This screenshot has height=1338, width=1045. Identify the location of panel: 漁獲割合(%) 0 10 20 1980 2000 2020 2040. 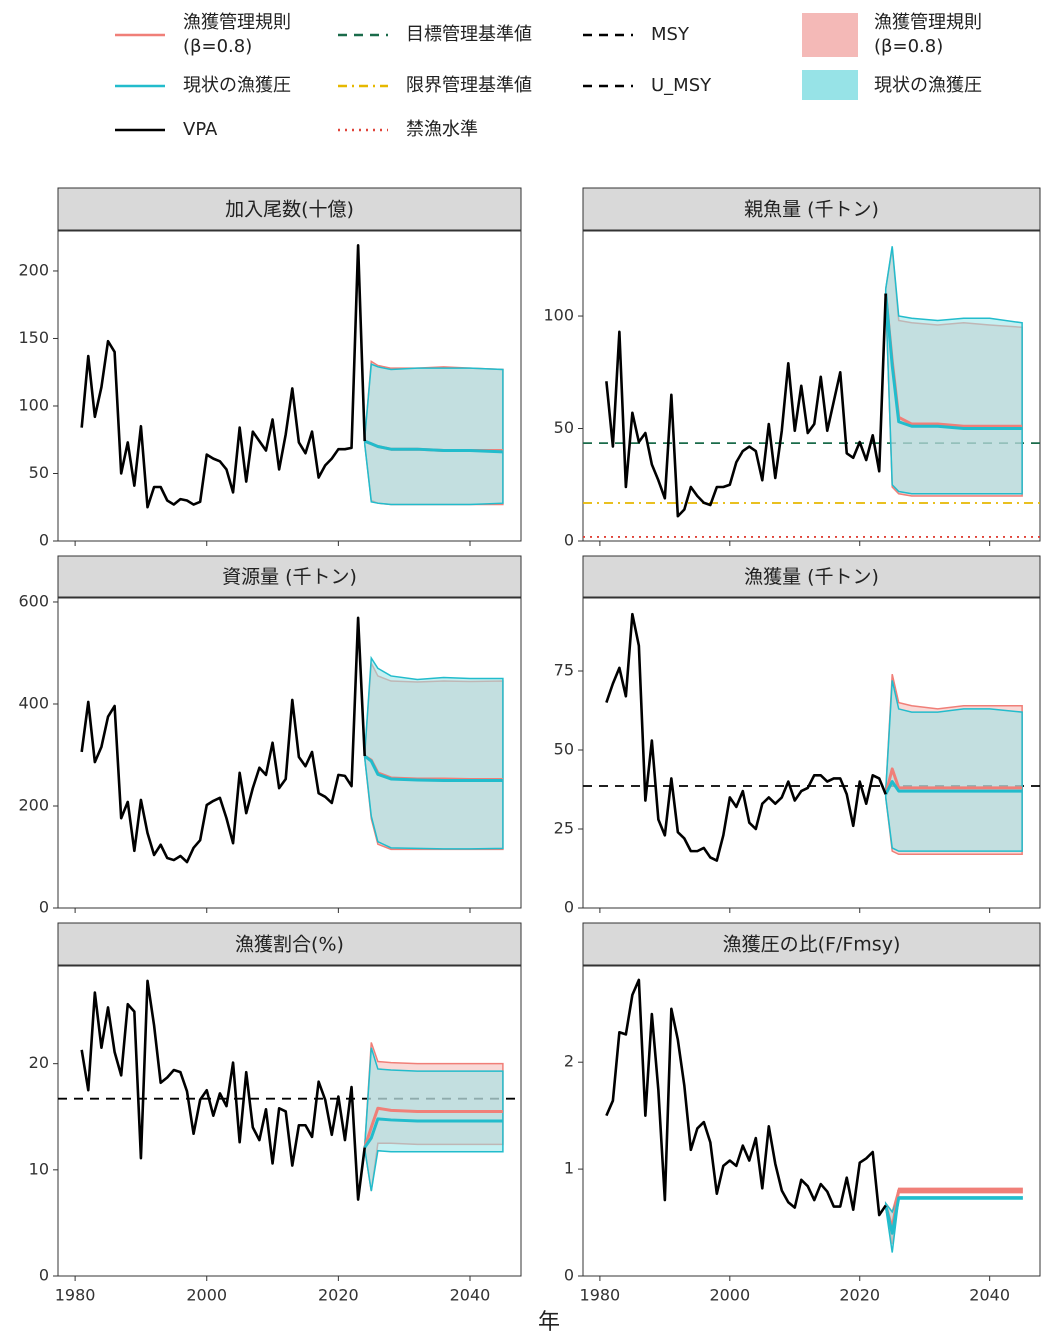
(275, 1113).